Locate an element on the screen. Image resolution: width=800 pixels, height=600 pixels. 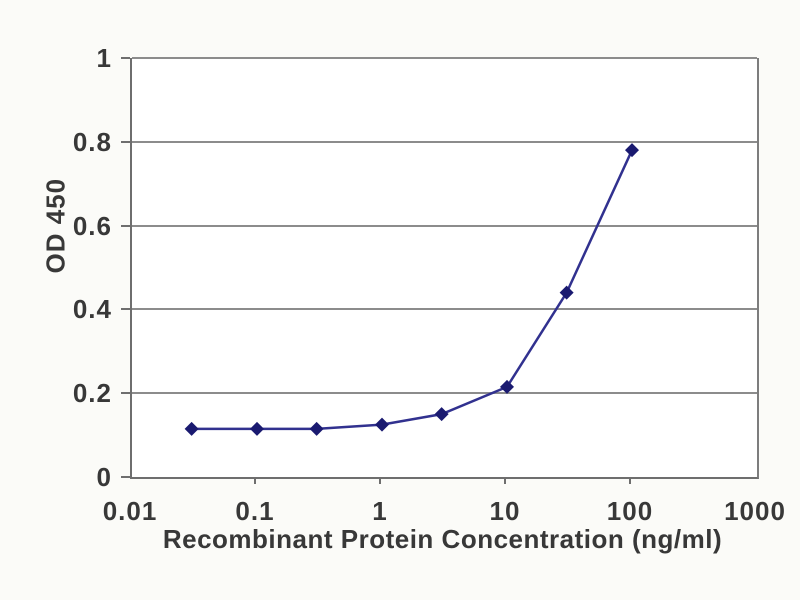
data-point-marker-0.1 is located at coordinates (257, 428).